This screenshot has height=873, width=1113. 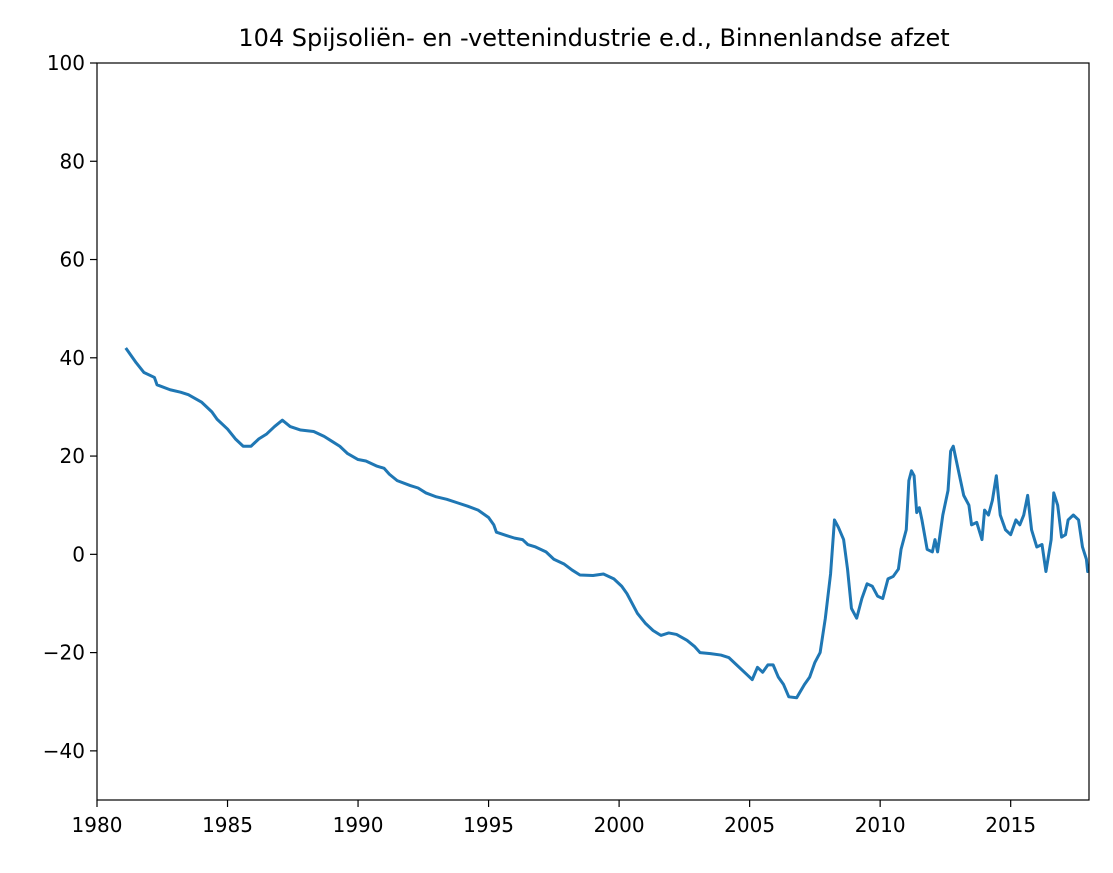 What do you see at coordinates (1010, 825) in the screenshot?
I see `x-tick-label: 2015` at bounding box center [1010, 825].